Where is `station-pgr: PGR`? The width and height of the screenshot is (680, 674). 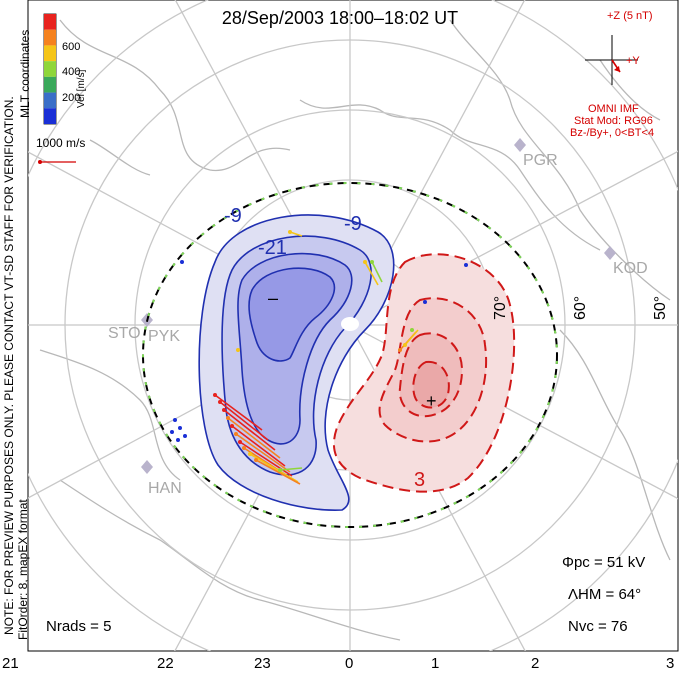 station-pgr: PGR is located at coordinates (540, 160).